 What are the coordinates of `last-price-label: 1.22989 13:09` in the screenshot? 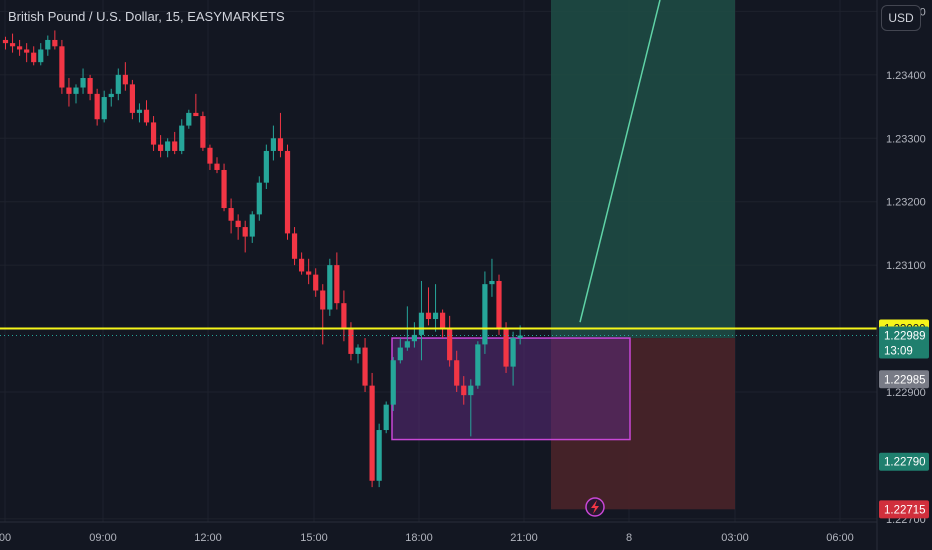 It's located at (904, 342).